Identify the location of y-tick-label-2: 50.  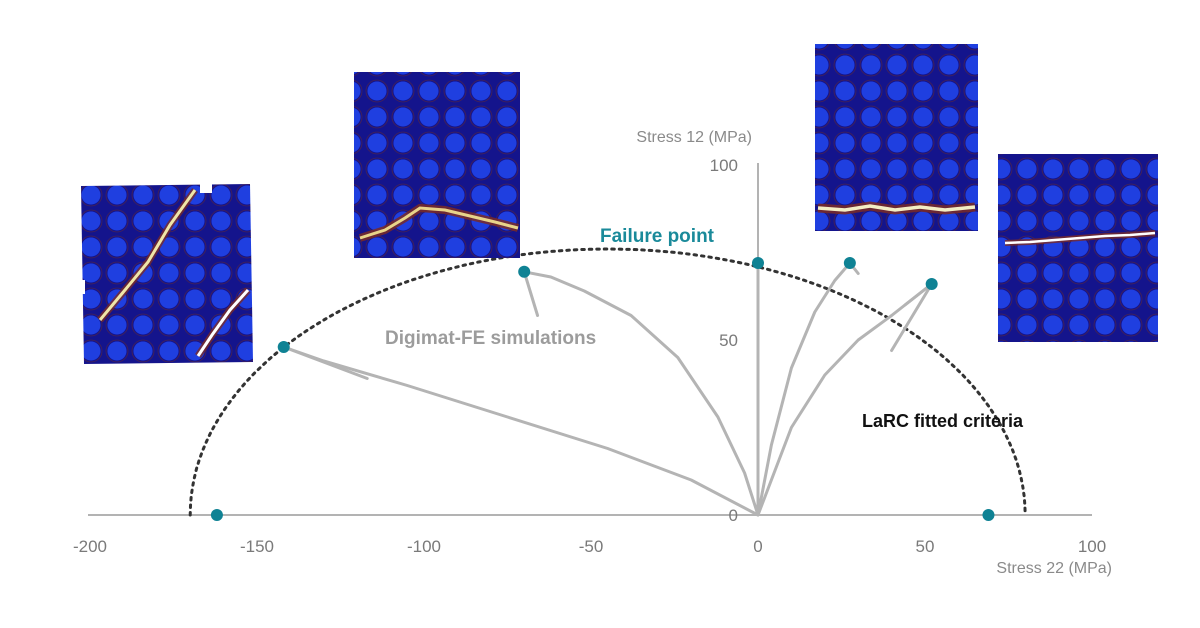
(728, 340).